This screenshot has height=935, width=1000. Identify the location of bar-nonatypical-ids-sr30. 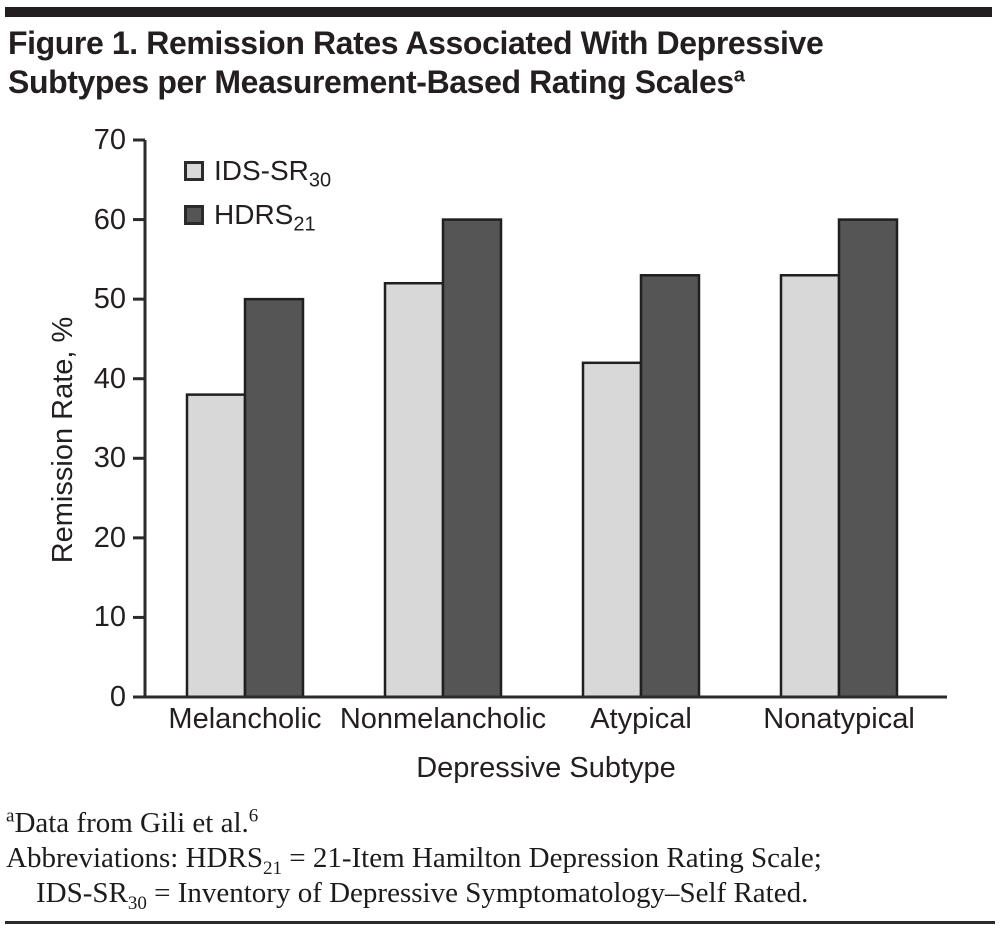
(810, 486).